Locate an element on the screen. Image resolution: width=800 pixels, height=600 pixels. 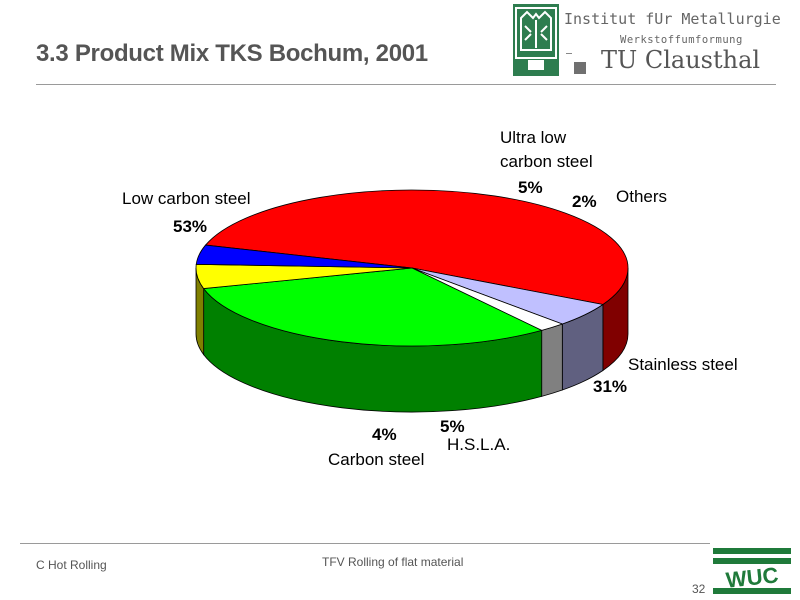
slice-label-4-line-0: H.S.L.A. is located at coordinates (478, 444).